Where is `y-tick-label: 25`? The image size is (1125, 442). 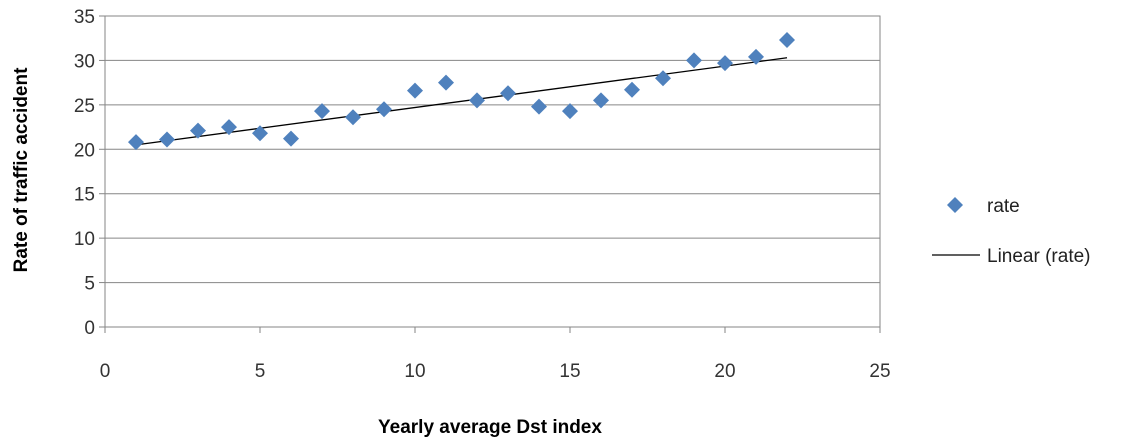 y-tick-label: 25 is located at coordinates (84, 106).